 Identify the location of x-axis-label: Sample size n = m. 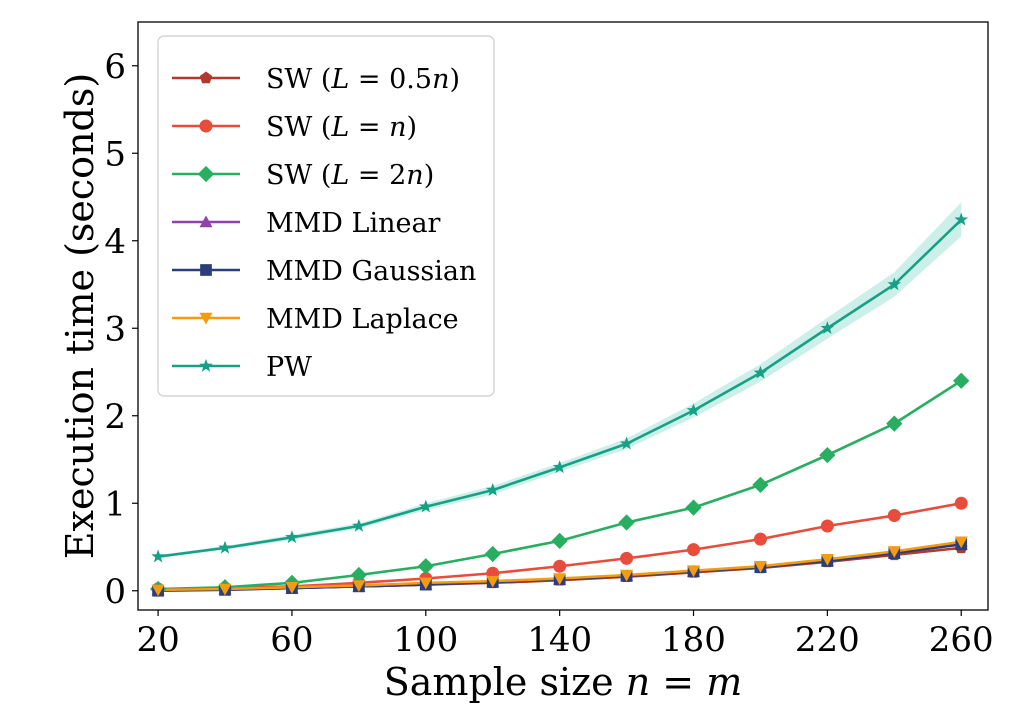
(563, 682).